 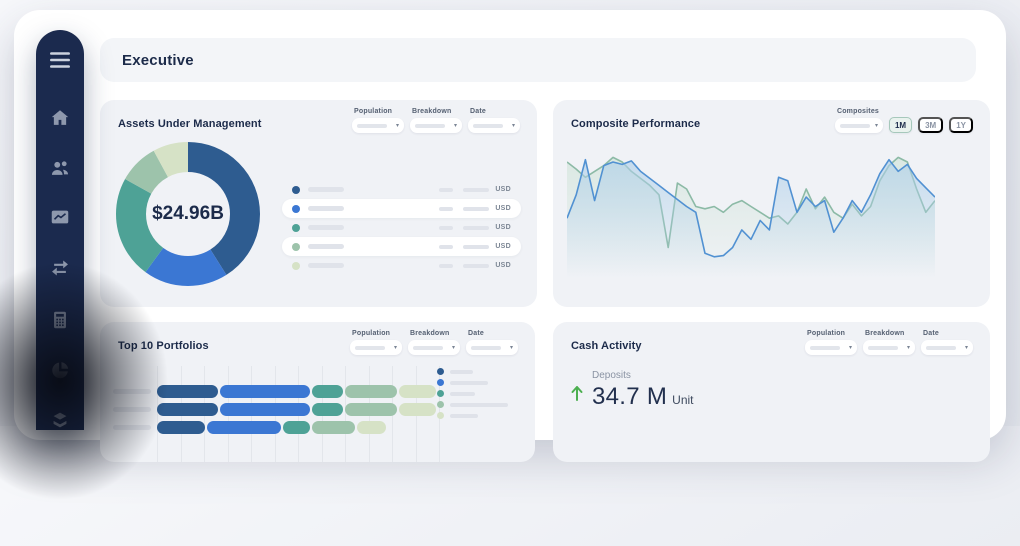 I want to click on deposits-label: Deposits, so click(x=611, y=375).